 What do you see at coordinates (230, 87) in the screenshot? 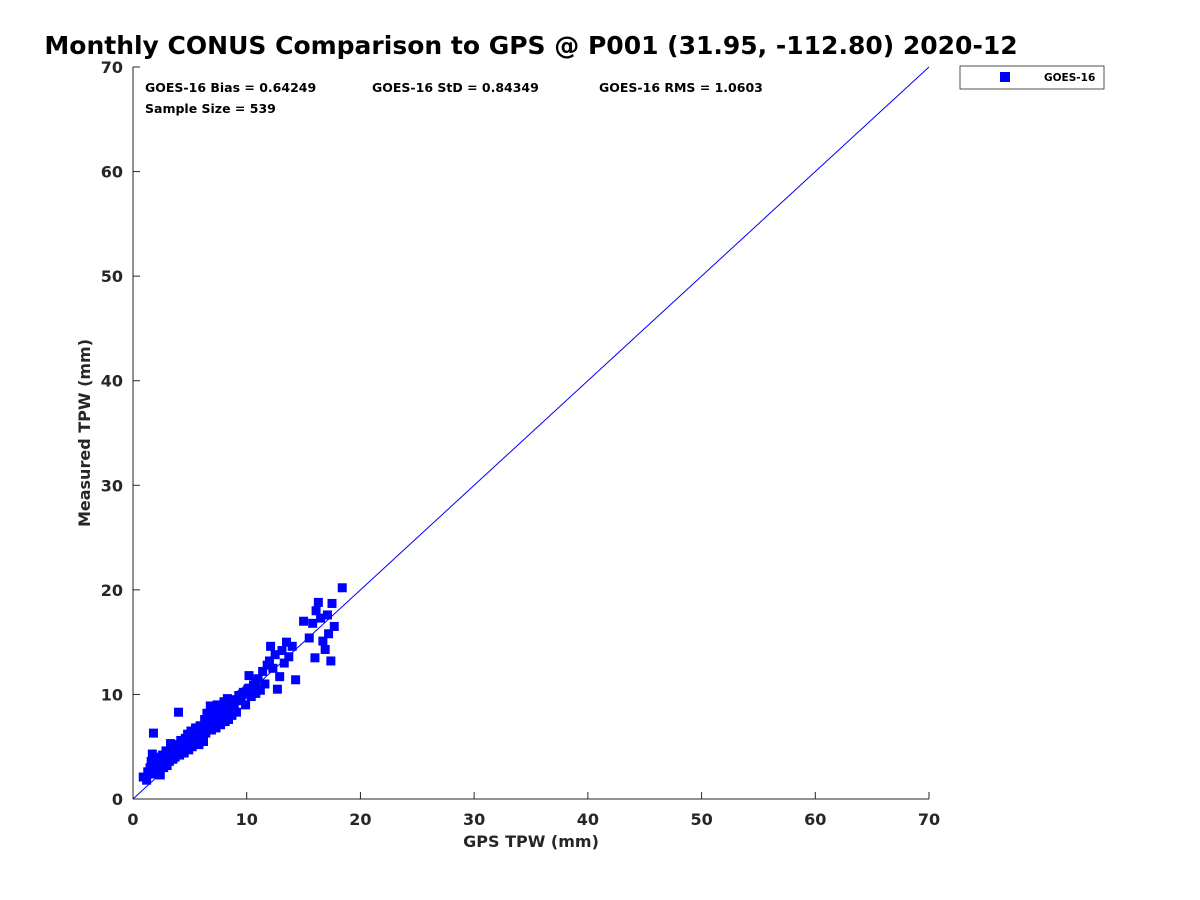
I see `bias-annotation: GOES-16 Bias = 0.64249` at bounding box center [230, 87].